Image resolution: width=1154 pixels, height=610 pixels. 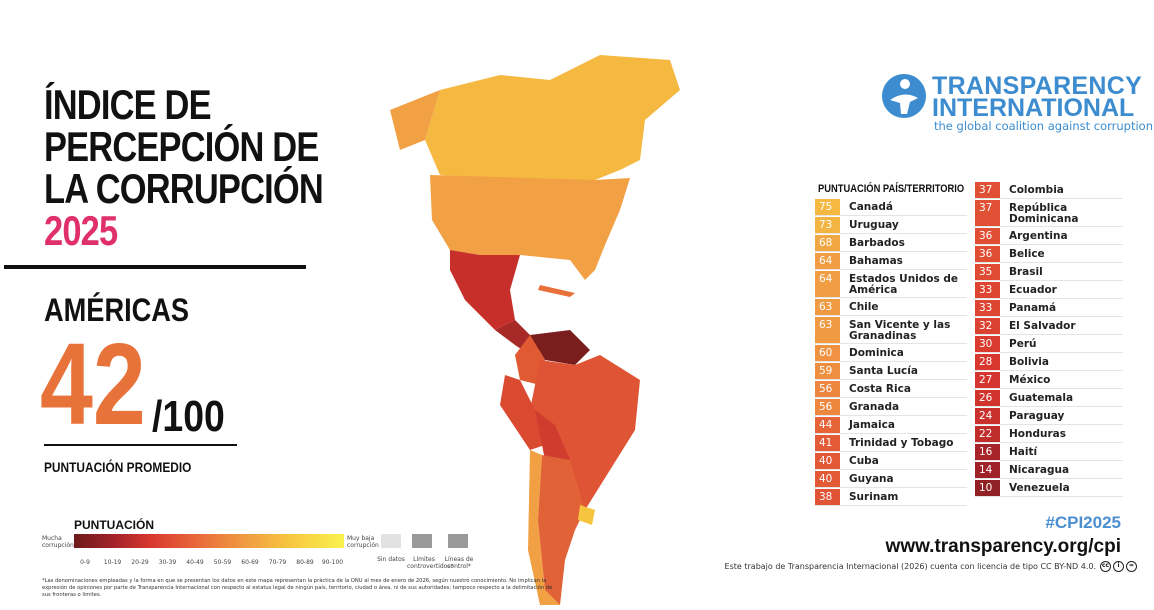 I want to click on table-row: 40 Cuba, so click(x=891, y=461).